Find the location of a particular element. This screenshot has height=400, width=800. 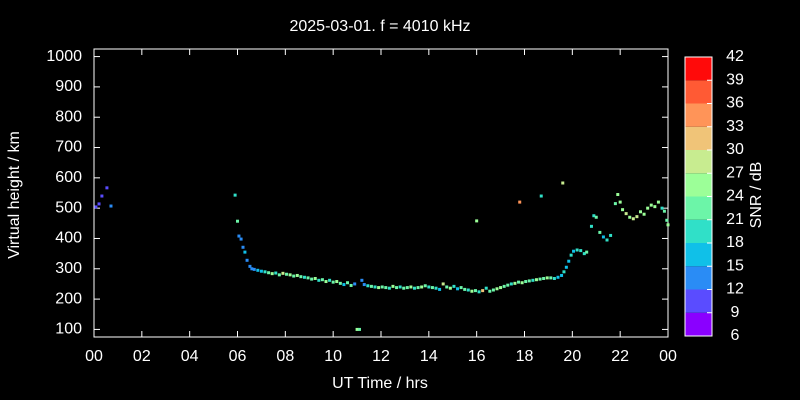

colorbar-tick-label: 27 is located at coordinates (735, 172).